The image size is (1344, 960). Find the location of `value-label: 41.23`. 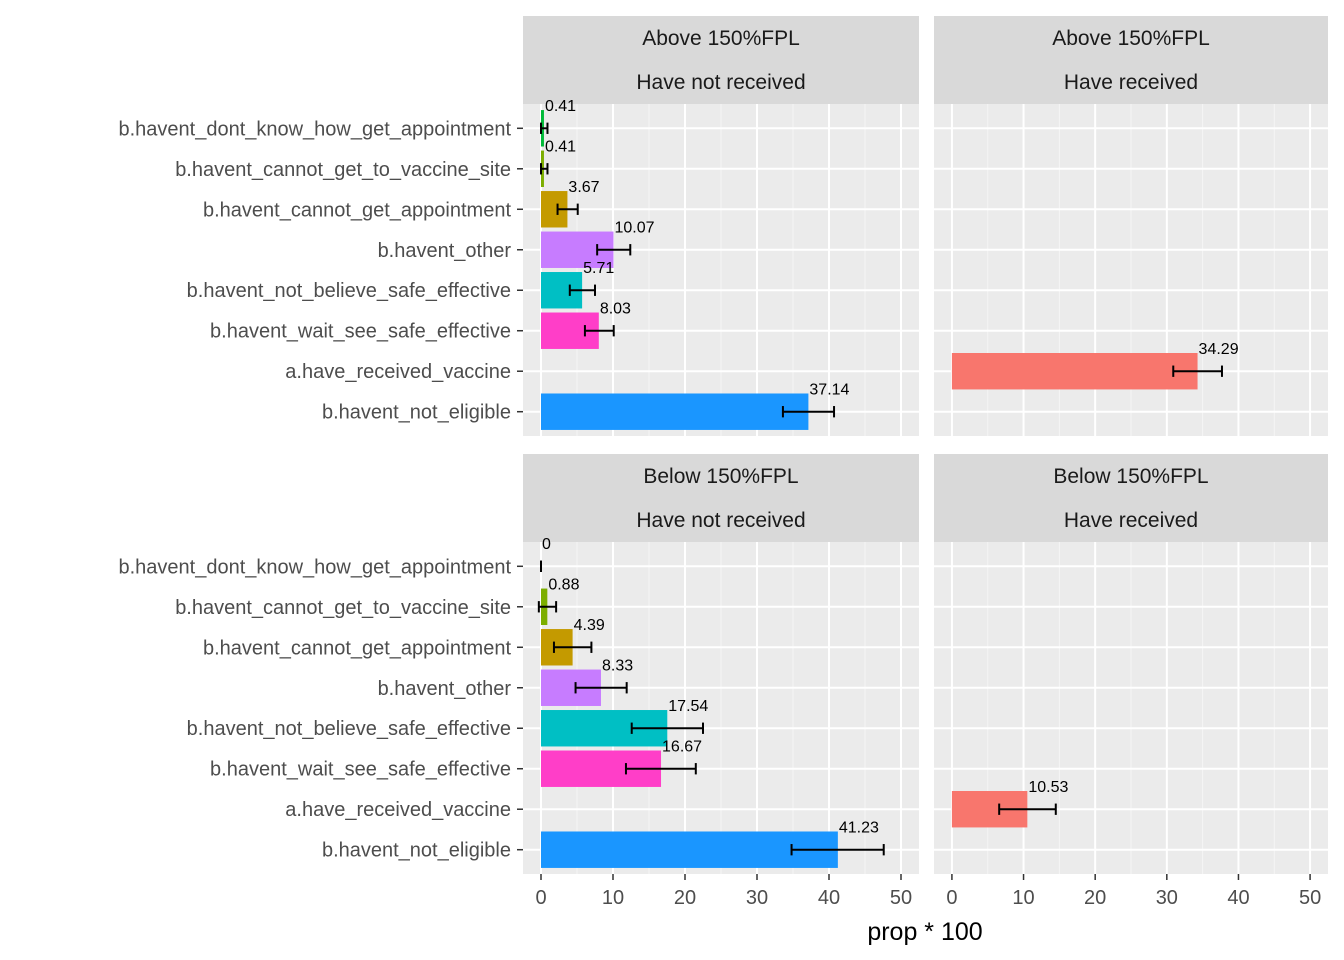

value-label: 41.23 is located at coordinates (859, 827).